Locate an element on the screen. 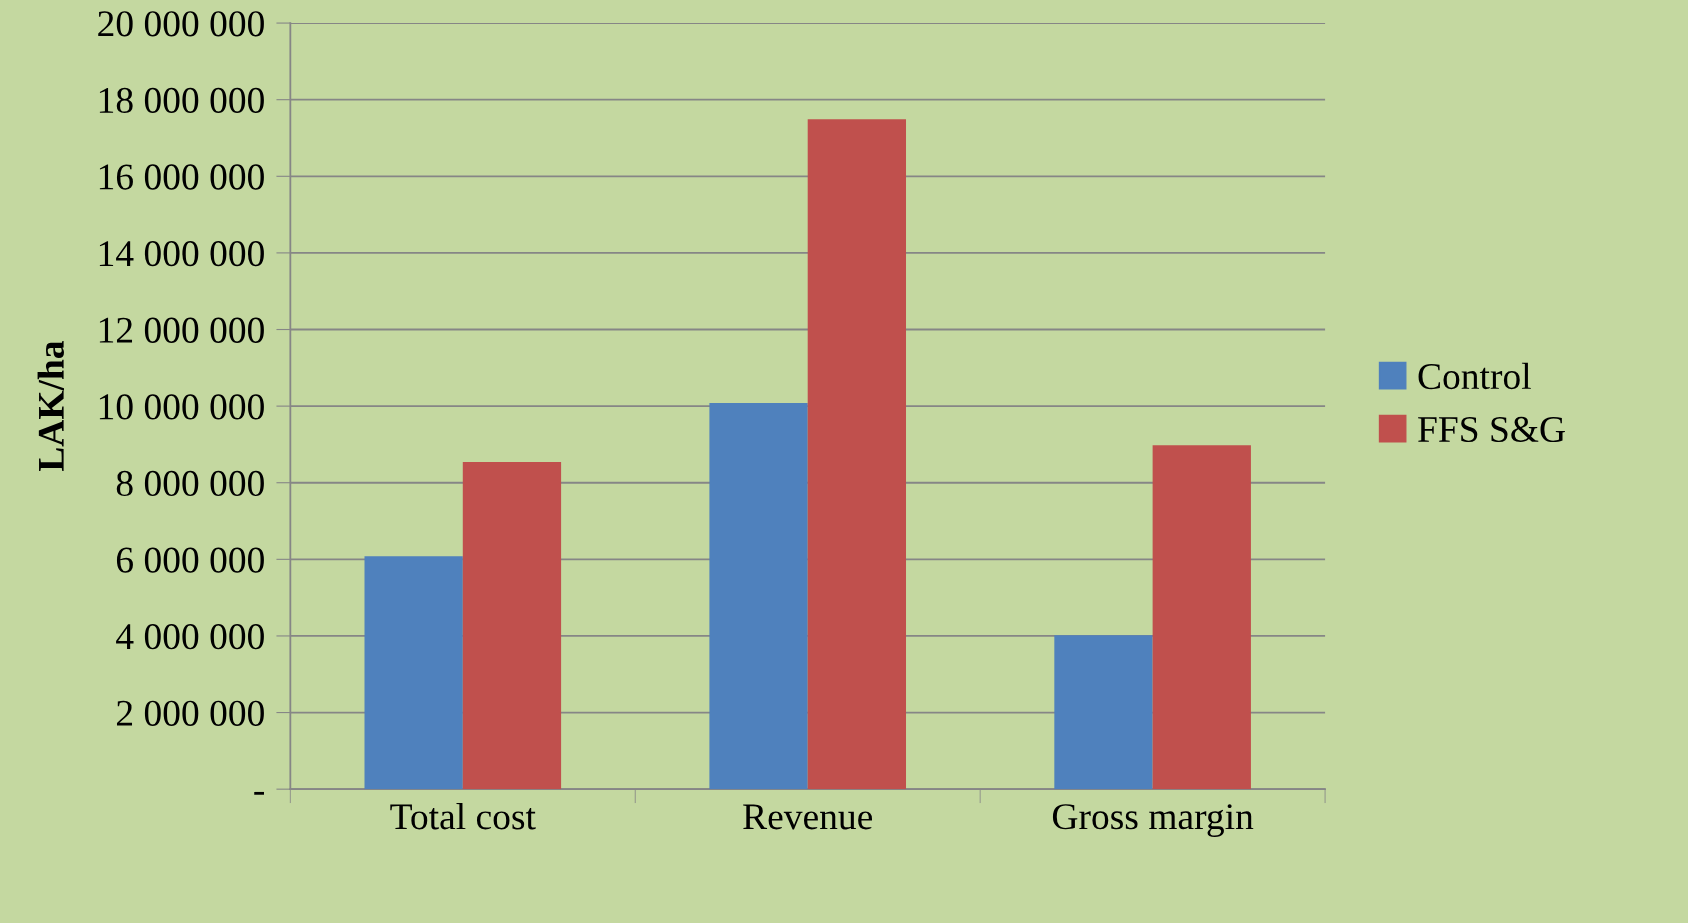 This screenshot has width=1688, height=923. y-tick-label: 10 000 000 is located at coordinates (181, 407).